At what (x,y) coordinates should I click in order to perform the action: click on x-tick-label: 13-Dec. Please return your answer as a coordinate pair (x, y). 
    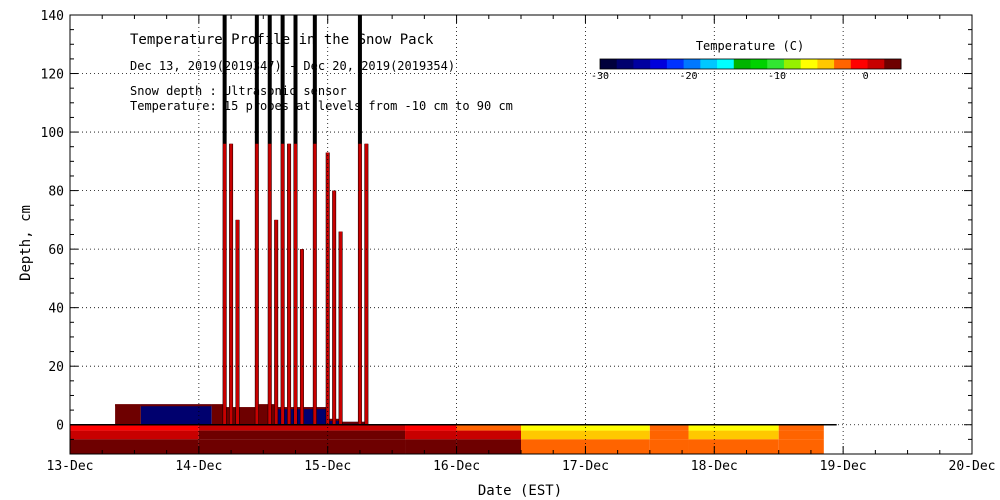
    Looking at the image, I should click on (70, 466).